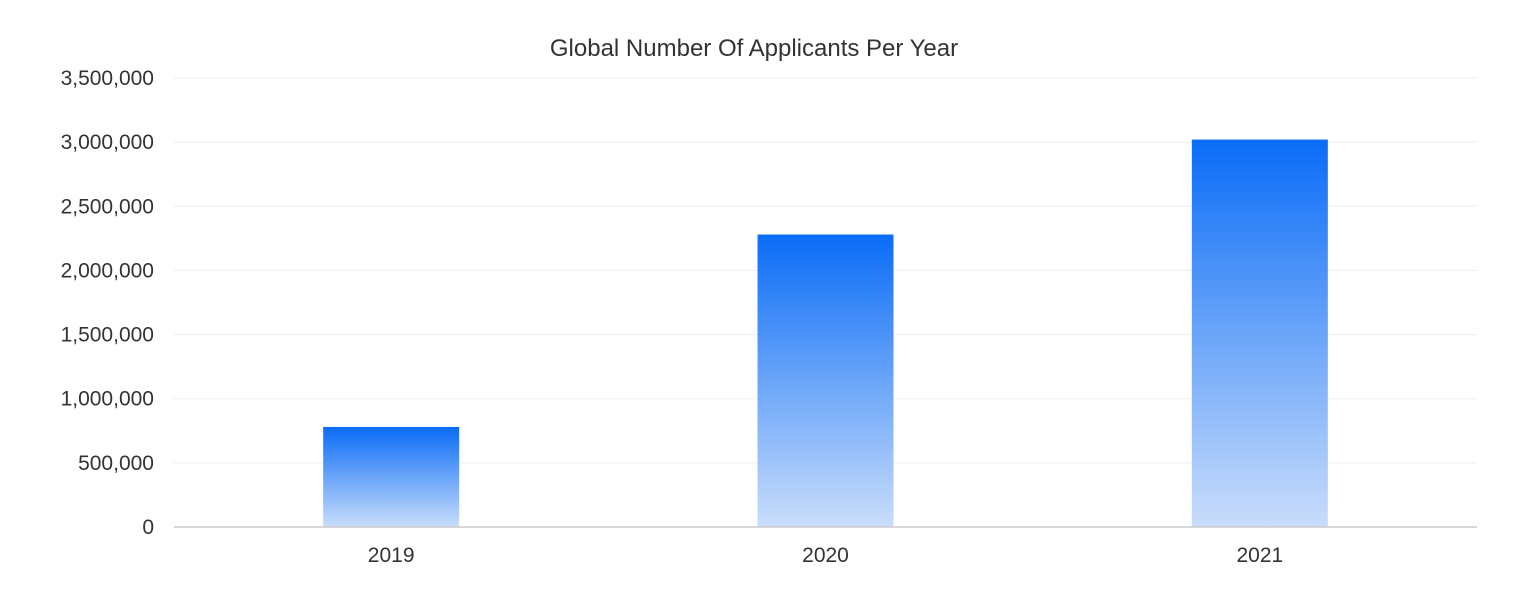 The image size is (1536, 601). I want to click on y-tick-label: 0, so click(148, 527).